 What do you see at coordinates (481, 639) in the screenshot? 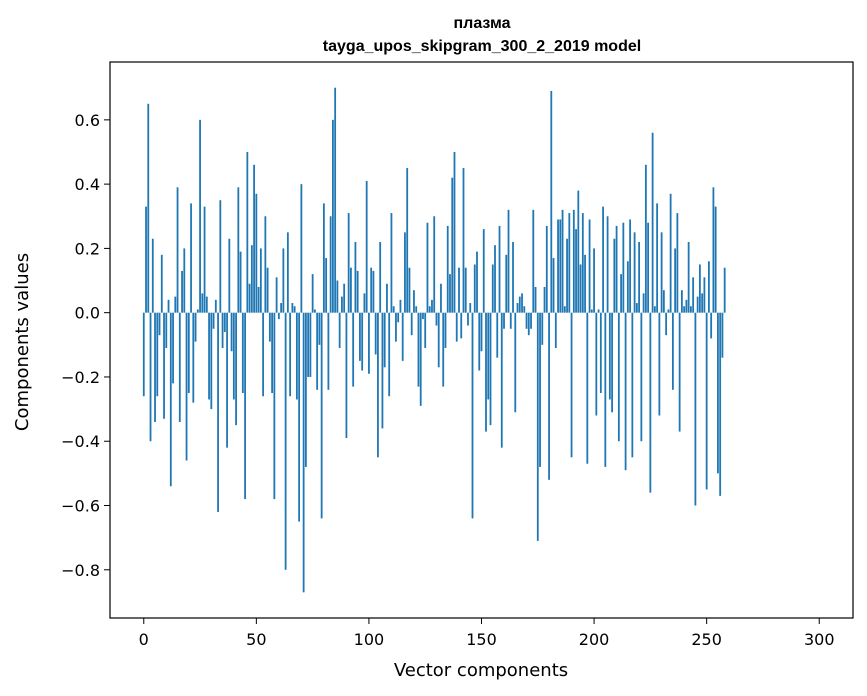
I see `x-tick-label: 150` at bounding box center [481, 639].